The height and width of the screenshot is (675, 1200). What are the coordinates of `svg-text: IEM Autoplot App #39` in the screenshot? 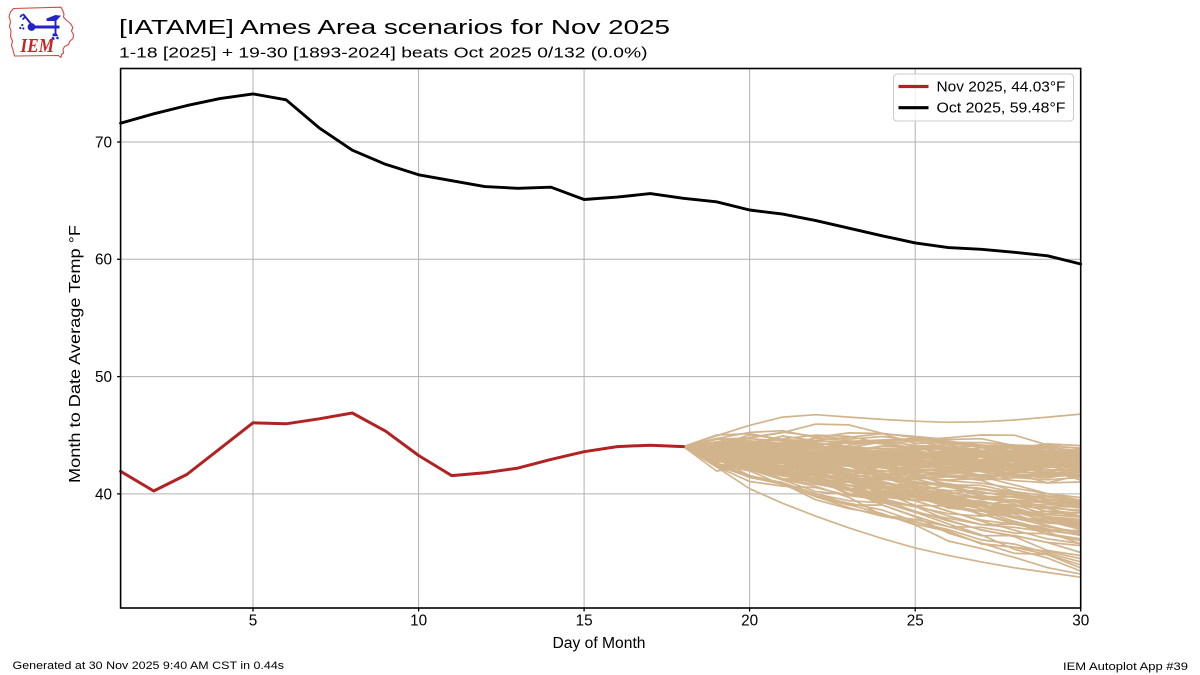 It's located at (1125, 667).